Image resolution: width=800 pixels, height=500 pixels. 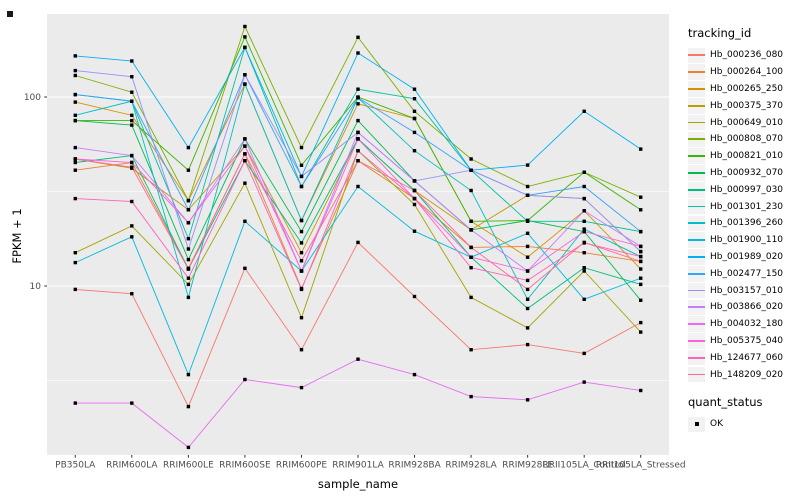 What do you see at coordinates (747, 240) in the screenshot?
I see `legend-entry-label: Hb_001900_110` at bounding box center [747, 240].